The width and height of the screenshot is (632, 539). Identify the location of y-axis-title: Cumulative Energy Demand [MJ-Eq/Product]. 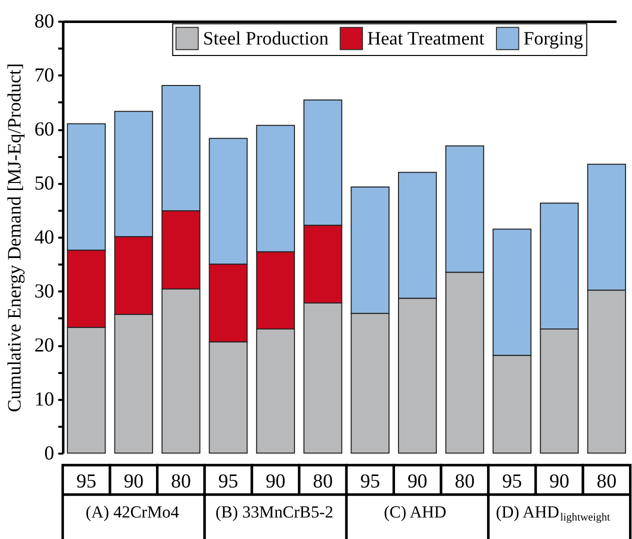
(15, 237).